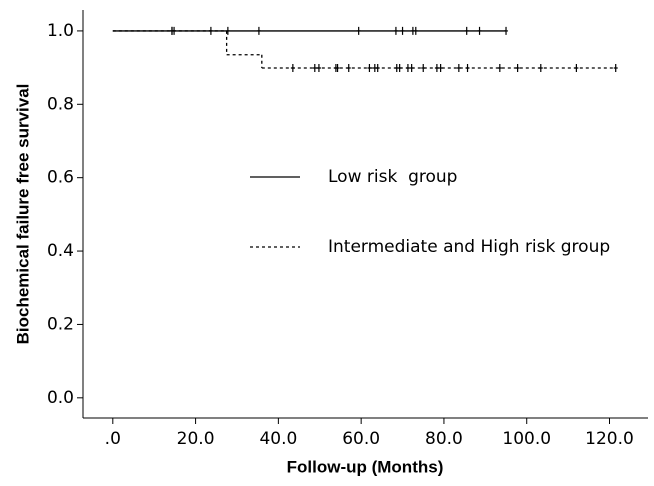  Describe the element at coordinates (22, 214) in the screenshot. I see `y-axis-title: Biochemical failure free survival` at that location.